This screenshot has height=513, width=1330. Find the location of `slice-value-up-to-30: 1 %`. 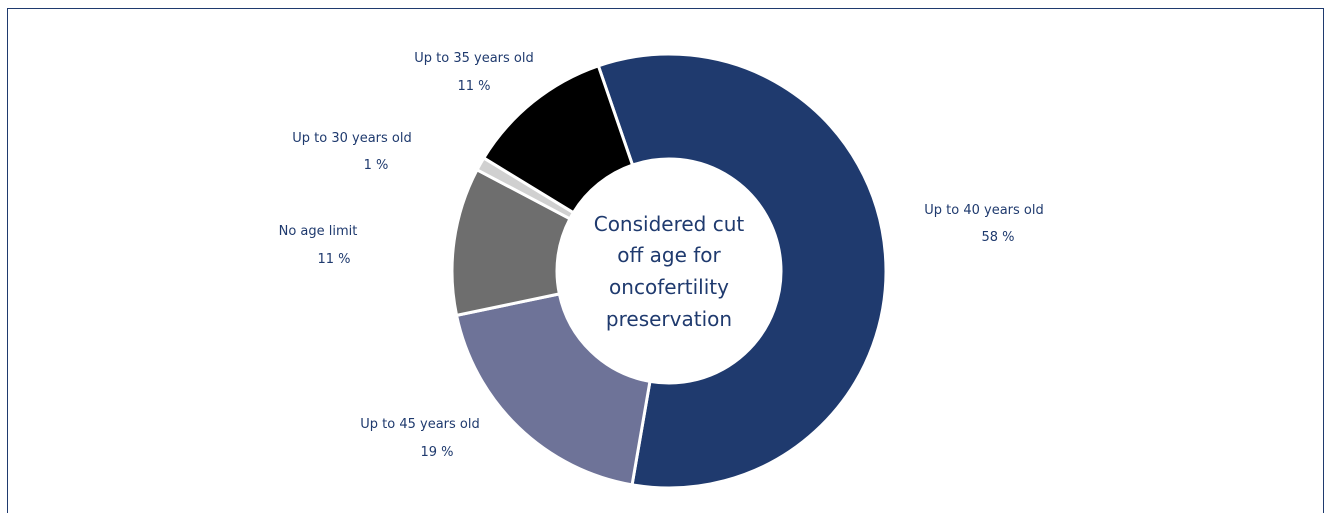

slice-value-up-to-30: 1 % is located at coordinates (376, 165).